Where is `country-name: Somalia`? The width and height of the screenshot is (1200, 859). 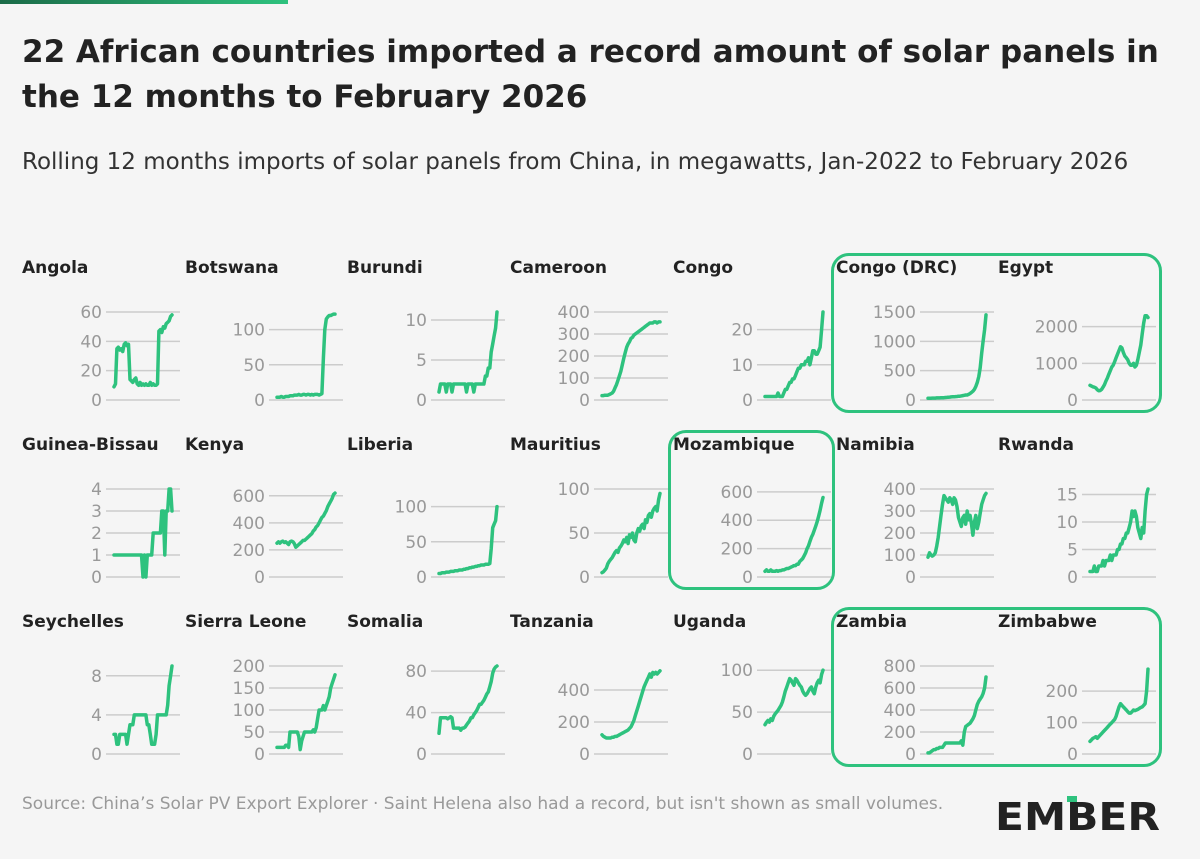
country-name: Somalia is located at coordinates (385, 622).